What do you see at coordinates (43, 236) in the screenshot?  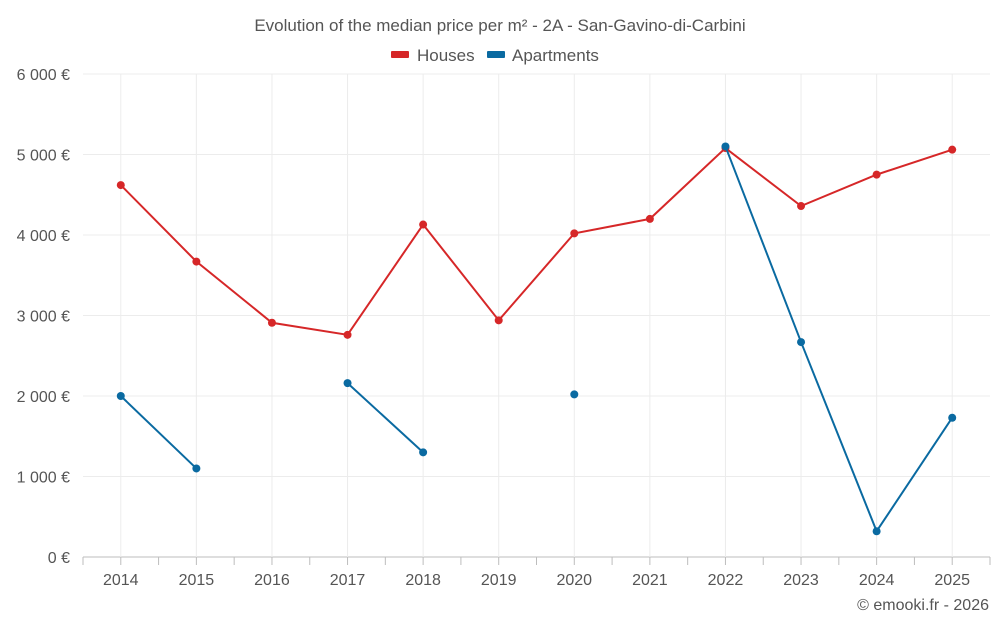 I see `y-tick-label: 4 000 €` at bounding box center [43, 236].